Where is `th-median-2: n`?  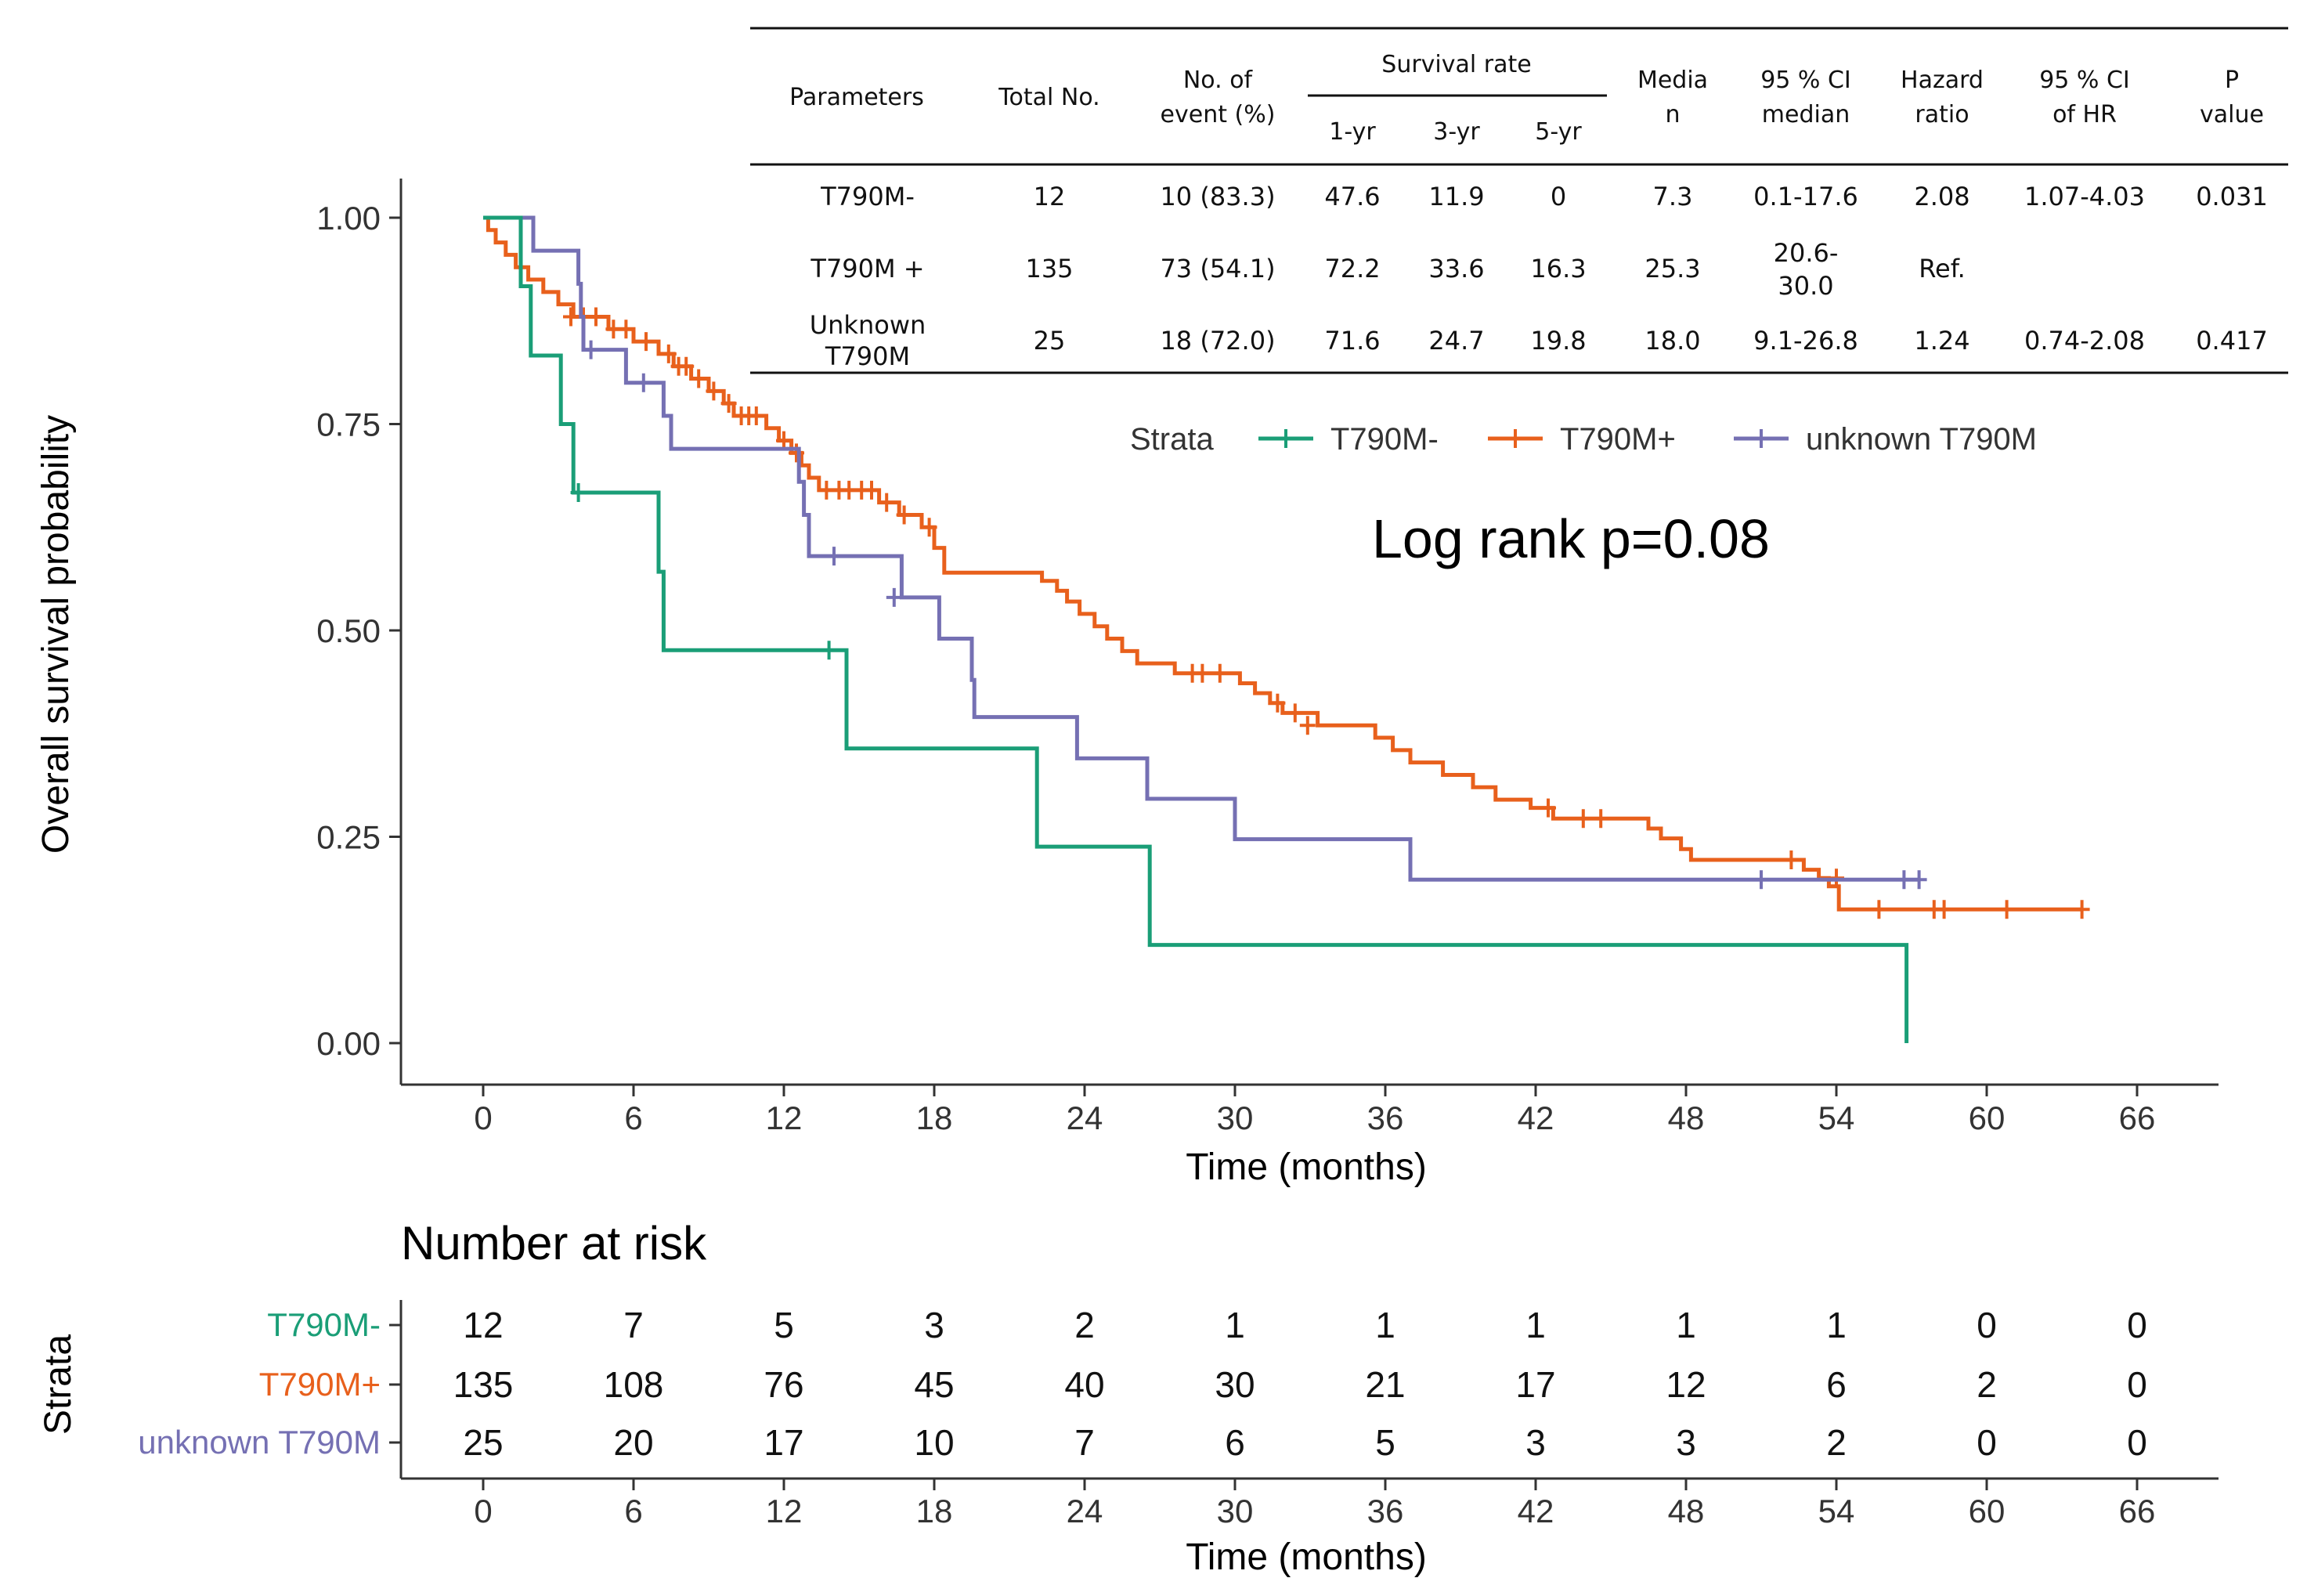
th-median-2: n is located at coordinates (1672, 115).